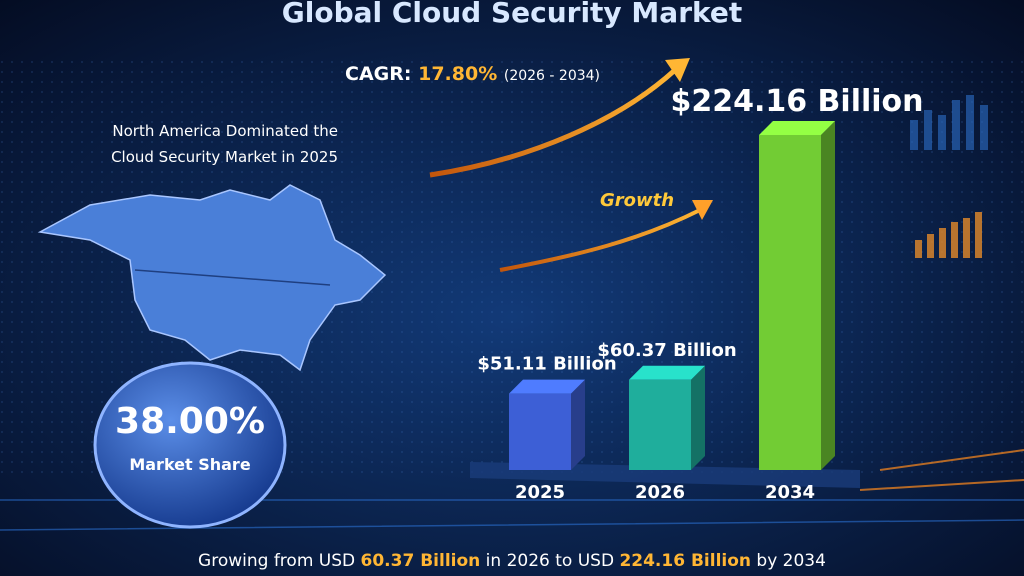  I want to click on share-value: 38.00%, so click(190, 421).